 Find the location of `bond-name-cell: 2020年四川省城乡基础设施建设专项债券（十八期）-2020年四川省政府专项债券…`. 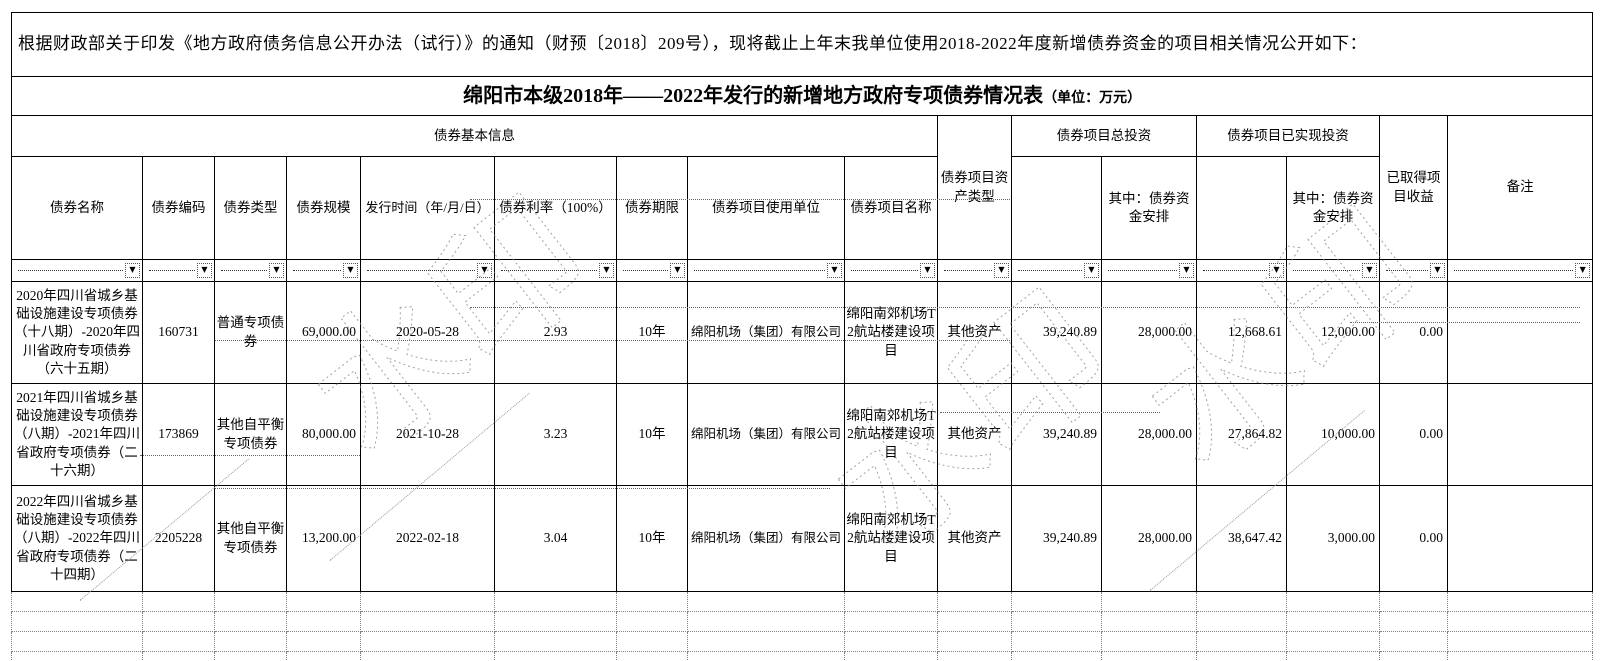

bond-name-cell: 2020年四川省城乡基础设施建设专项债券（十八期）-2020年四川省政府专项债券… is located at coordinates (77, 332).